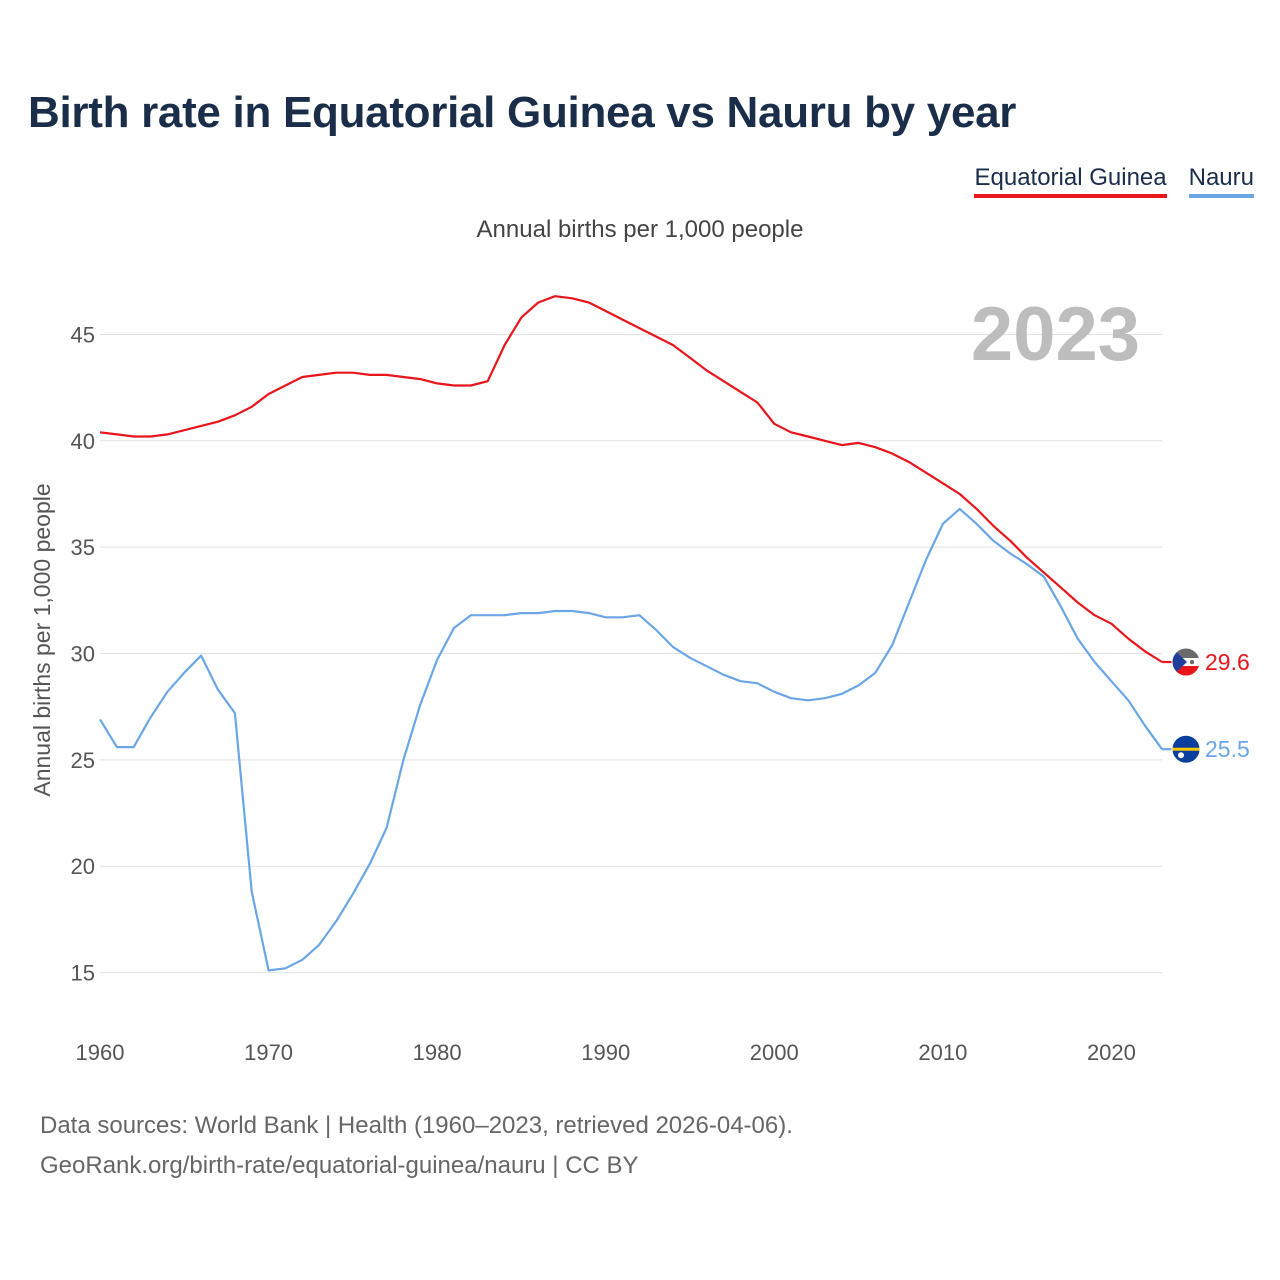 This screenshot has width=1280, height=1280. I want to click on chart-subtitle: Annual births per 1,000 people, so click(640, 229).